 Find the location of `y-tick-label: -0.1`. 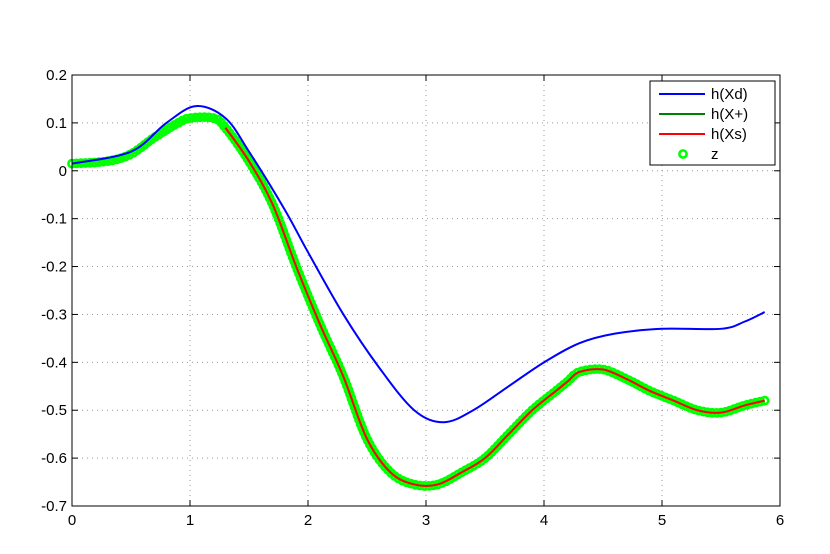

y-tick-label: -0.1 is located at coordinates (54, 219).